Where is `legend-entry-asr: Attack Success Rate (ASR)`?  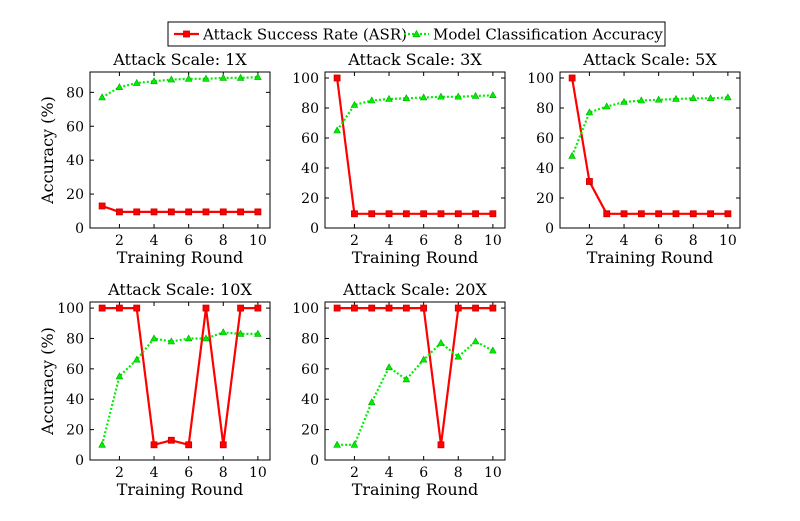
legend-entry-asr: Attack Success Rate (ASR) is located at coordinates (290, 35).